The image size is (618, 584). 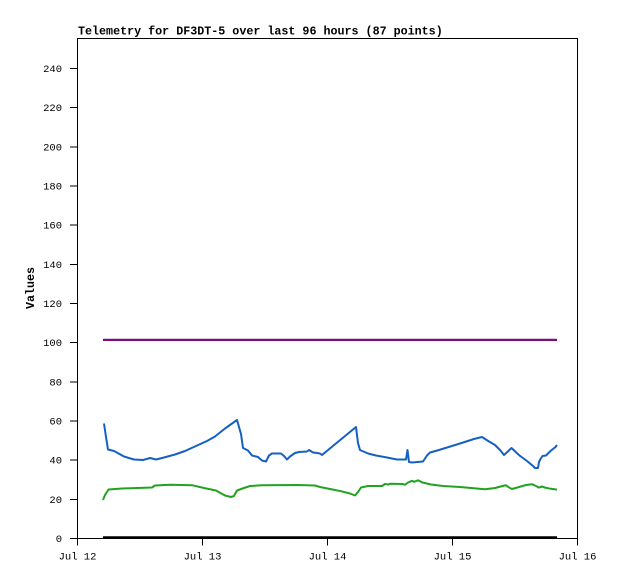 What do you see at coordinates (52, 305) in the screenshot?
I see `svg-text: 120` at bounding box center [52, 305].